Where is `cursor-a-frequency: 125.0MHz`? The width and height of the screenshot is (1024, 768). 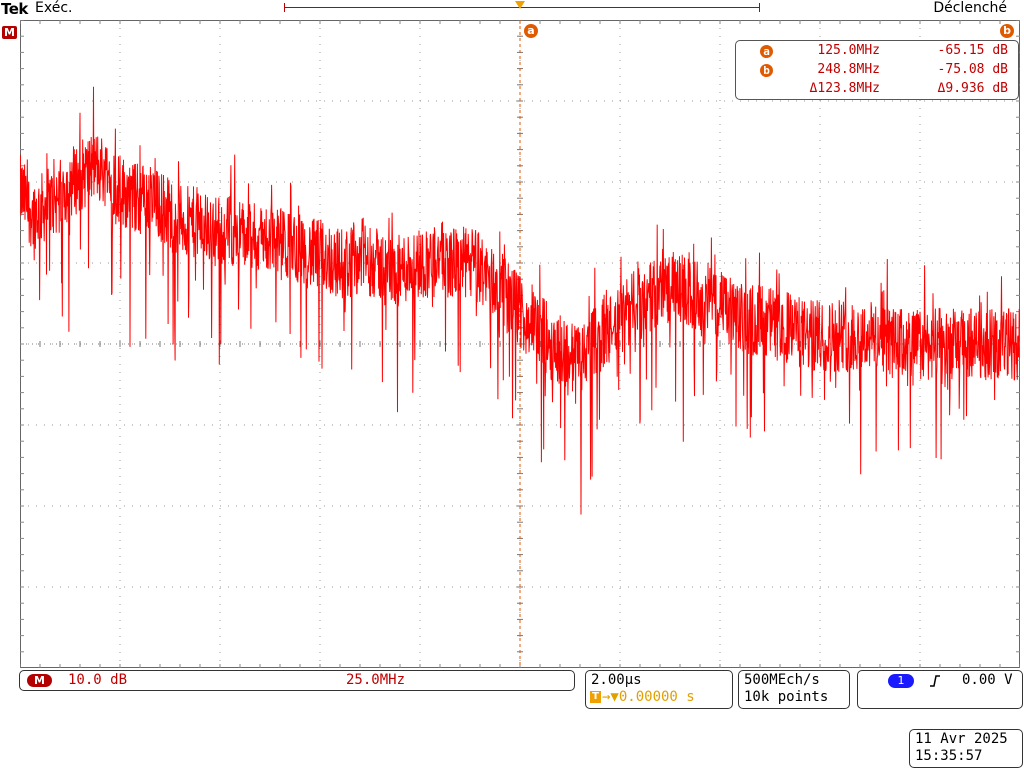
cursor-a-frequency: 125.0MHz is located at coordinates (848, 50).